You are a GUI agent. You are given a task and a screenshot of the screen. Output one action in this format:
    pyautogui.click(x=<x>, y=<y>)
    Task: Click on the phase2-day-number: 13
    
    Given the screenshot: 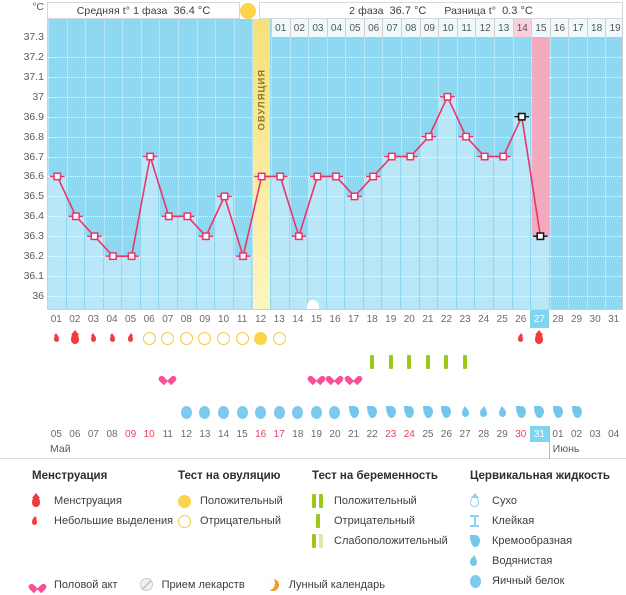 What is the action you would take?
    pyautogui.click(x=503, y=28)
    